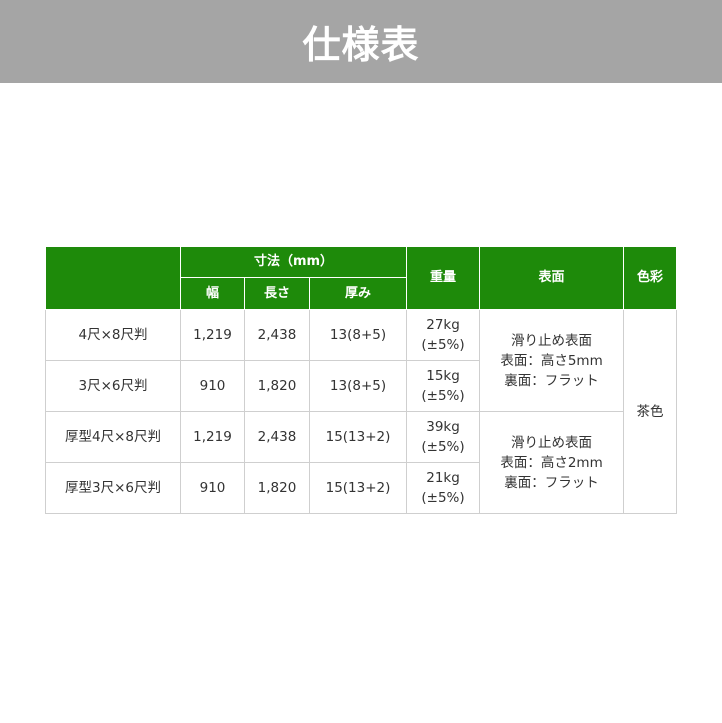  I want to click on table-row: 厚型3尺×6尺判 910 1,820 15(13+2) 21kg (±5%), so click(361, 488).